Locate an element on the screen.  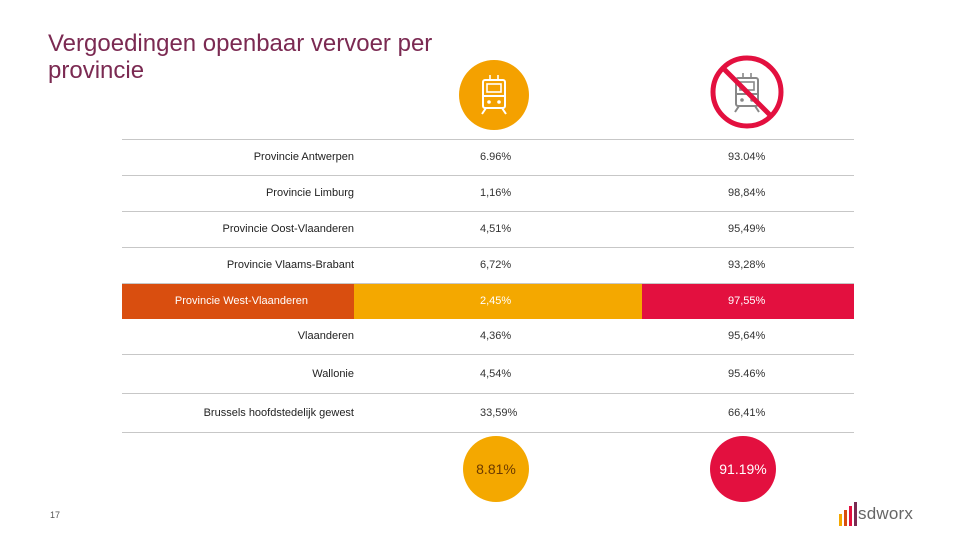
total-without-transport: 91.19% is located at coordinates (743, 469).